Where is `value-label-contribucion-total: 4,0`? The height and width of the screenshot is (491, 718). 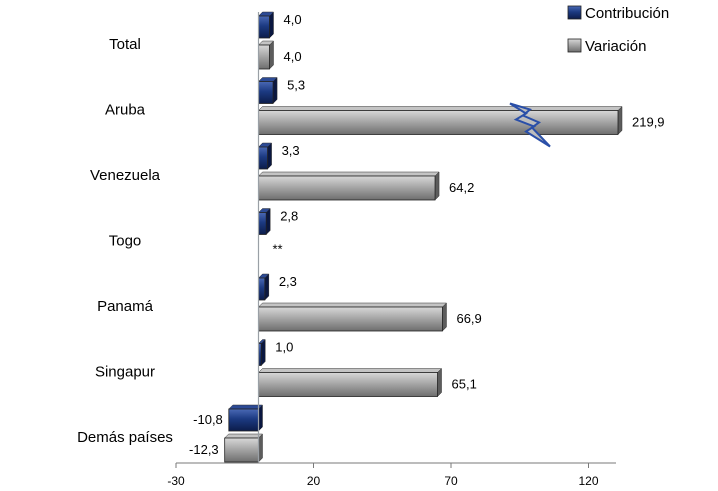 value-label-contribucion-total: 4,0 is located at coordinates (293, 19).